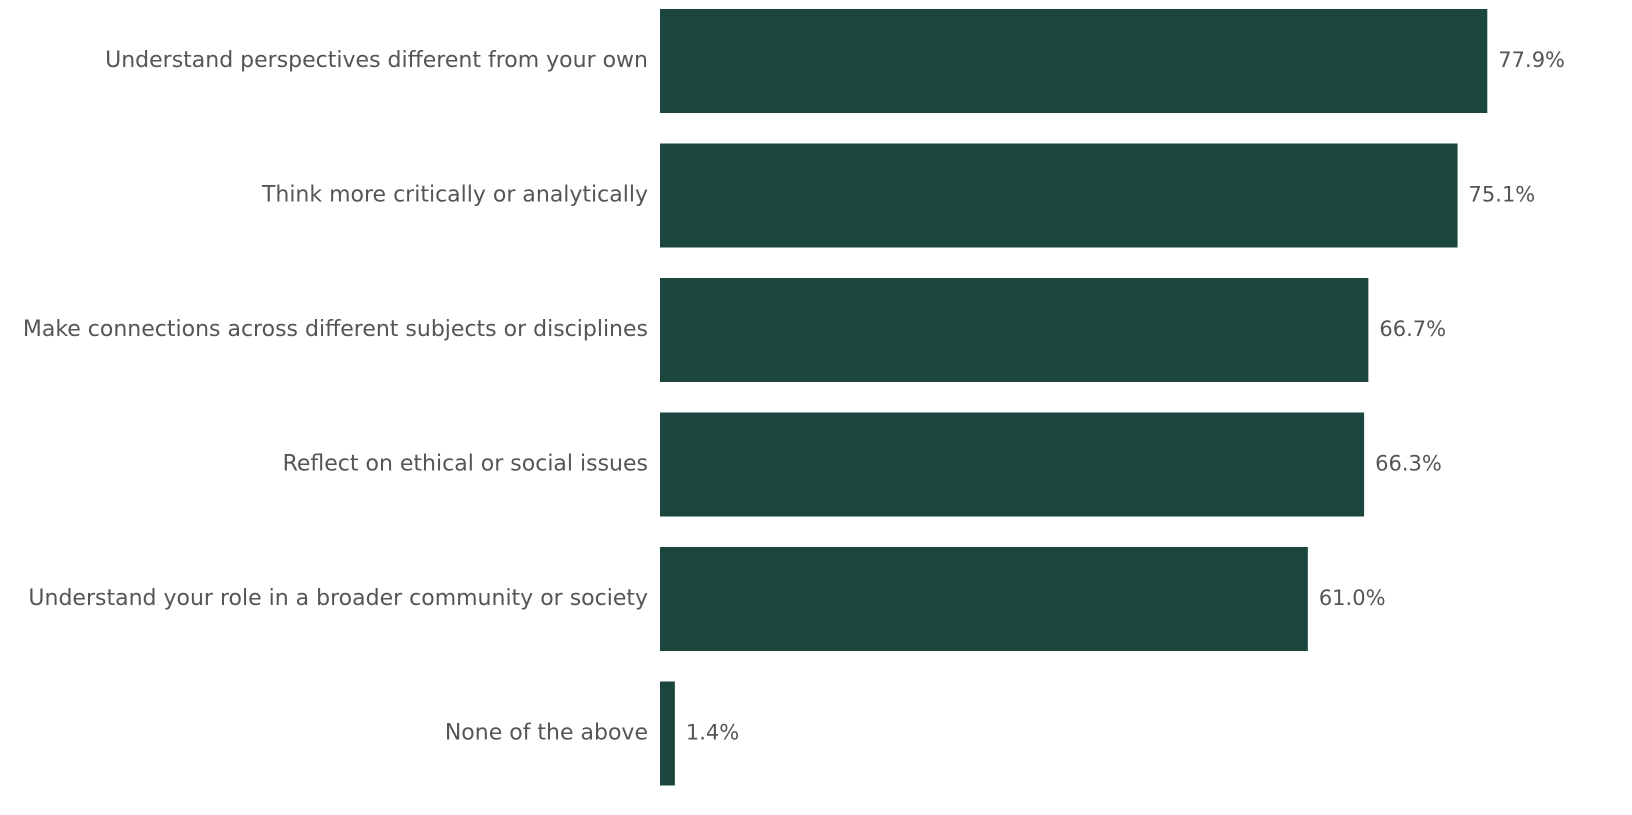 The height and width of the screenshot is (815, 1632). I want to click on value-label: 77.9%, so click(1531, 60).